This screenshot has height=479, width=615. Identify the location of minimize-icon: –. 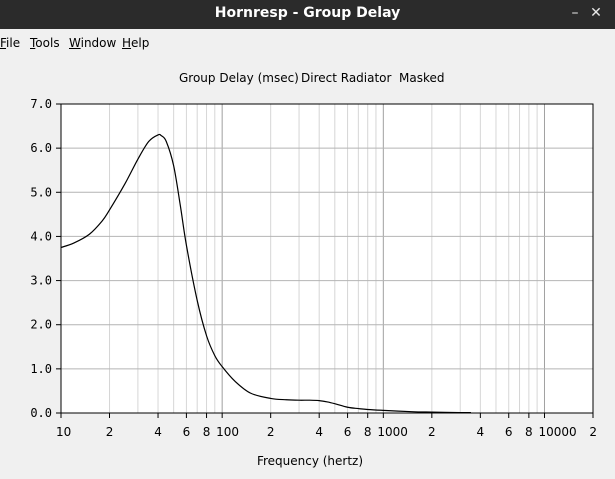
(575, 13).